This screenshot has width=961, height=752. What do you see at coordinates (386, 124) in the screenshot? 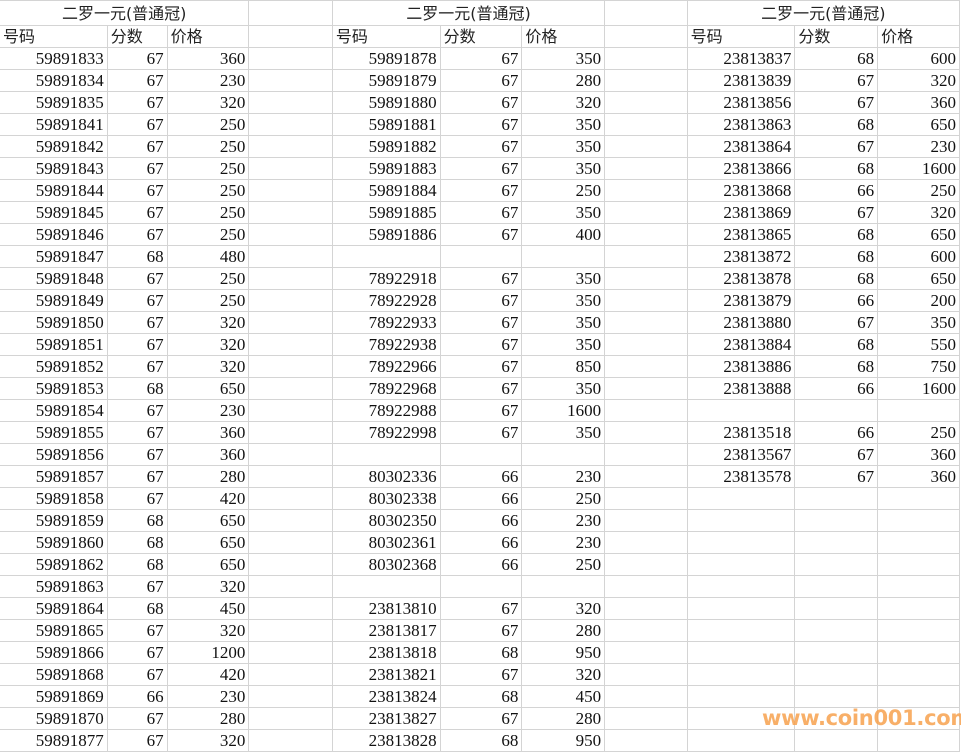
I see `cell-number: 59891881` at bounding box center [386, 124].